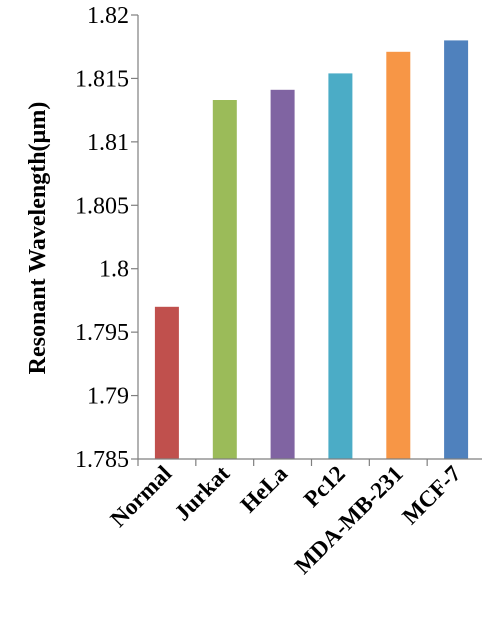 The image size is (482, 628). Describe the element at coordinates (108, 16) in the screenshot. I see `y-tick-label: 1.82` at that location.